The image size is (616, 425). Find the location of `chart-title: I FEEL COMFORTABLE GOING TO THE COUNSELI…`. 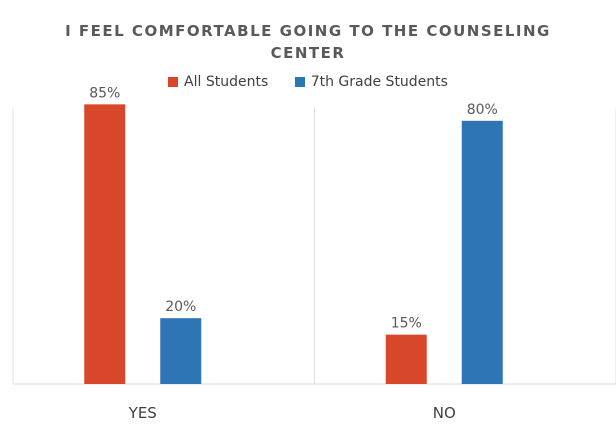

chart-title: I FEEL COMFORTABLE GOING TO THE COUNSELI… is located at coordinates (308, 42).